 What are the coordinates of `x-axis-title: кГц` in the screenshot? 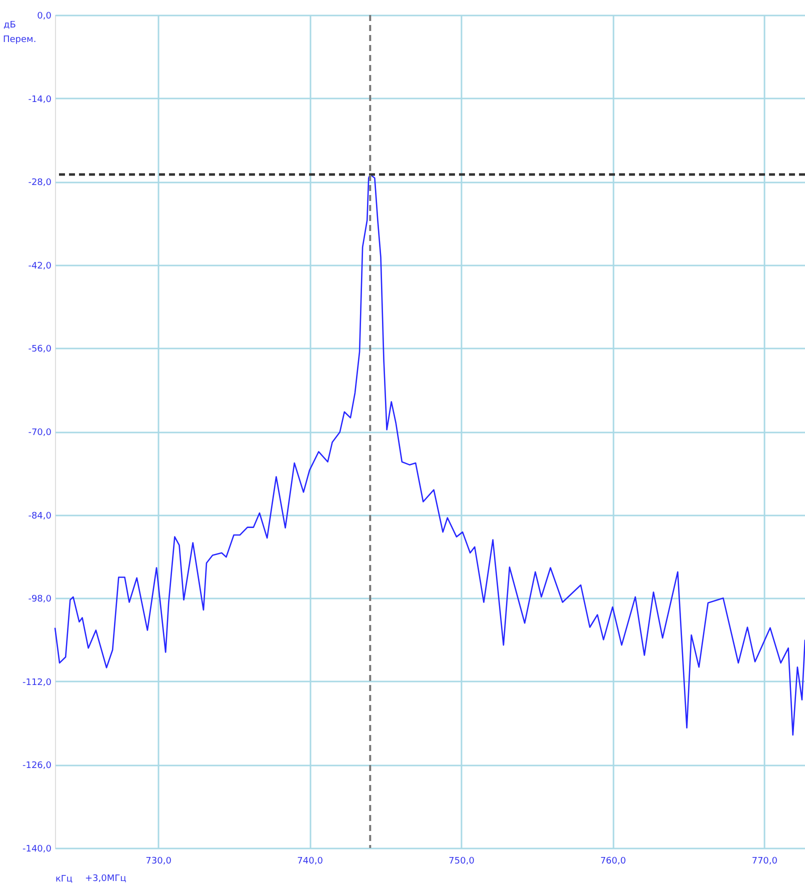 It's located at (64, 879).